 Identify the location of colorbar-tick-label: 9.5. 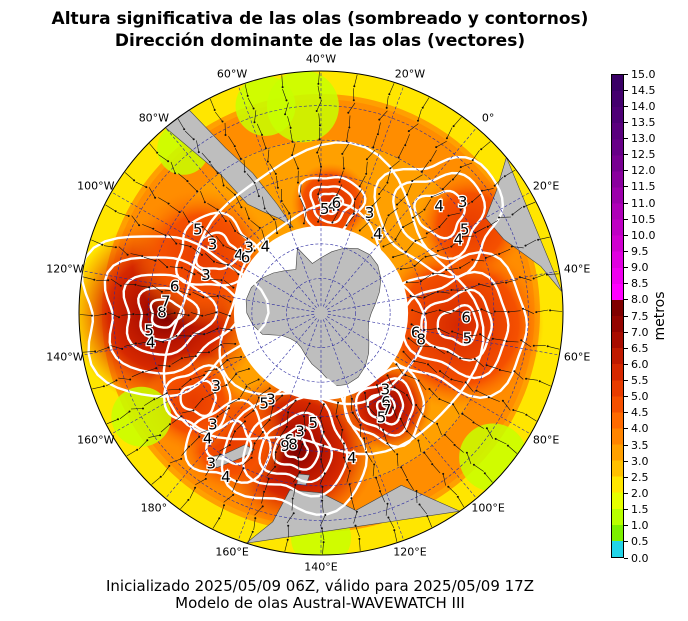
(640, 251).